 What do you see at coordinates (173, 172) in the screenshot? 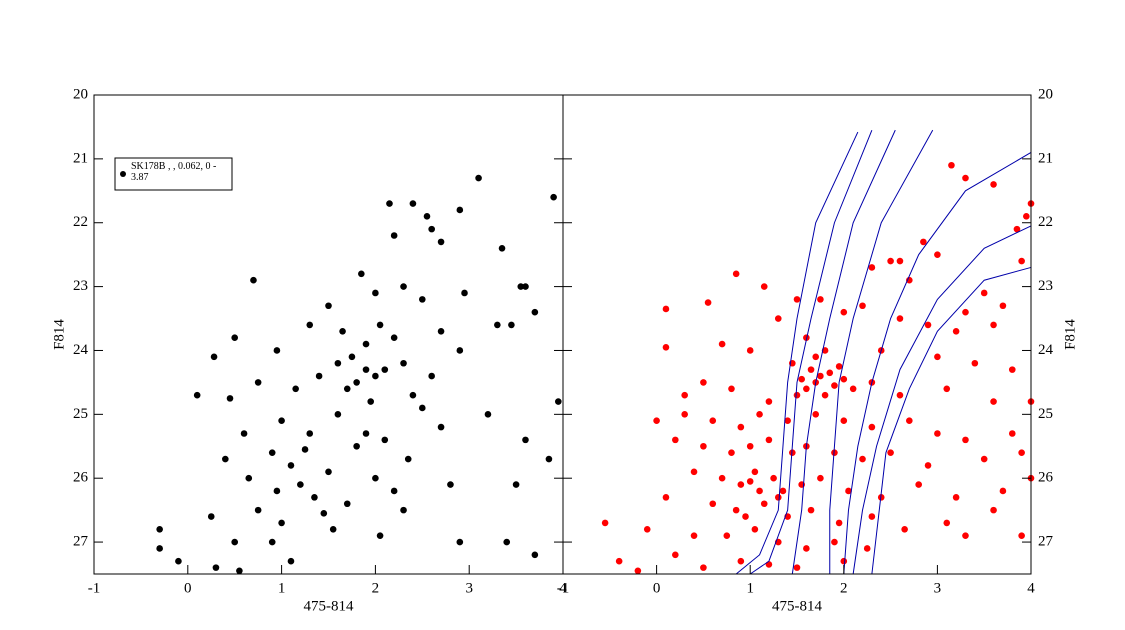
I see `legend-entry: SK178B , , 0.062, 0 - 3.87` at bounding box center [173, 172].